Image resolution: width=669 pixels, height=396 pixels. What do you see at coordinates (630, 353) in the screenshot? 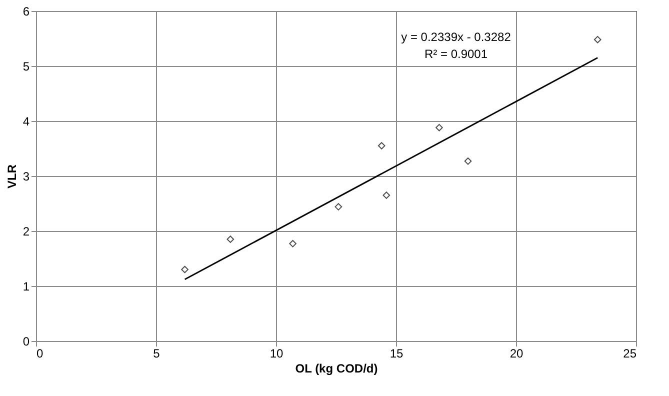
I see `x-tick-label: 25` at bounding box center [630, 353].